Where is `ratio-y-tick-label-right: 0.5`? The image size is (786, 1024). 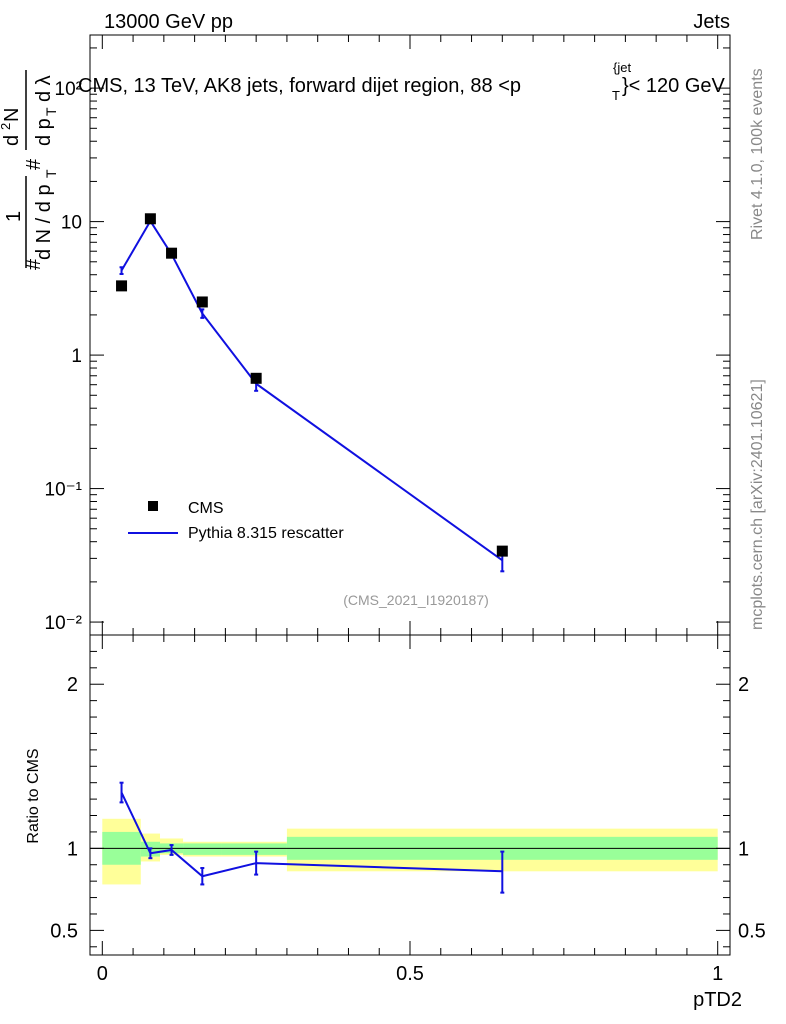
ratio-y-tick-label-right: 0.5 is located at coordinates (752, 931).